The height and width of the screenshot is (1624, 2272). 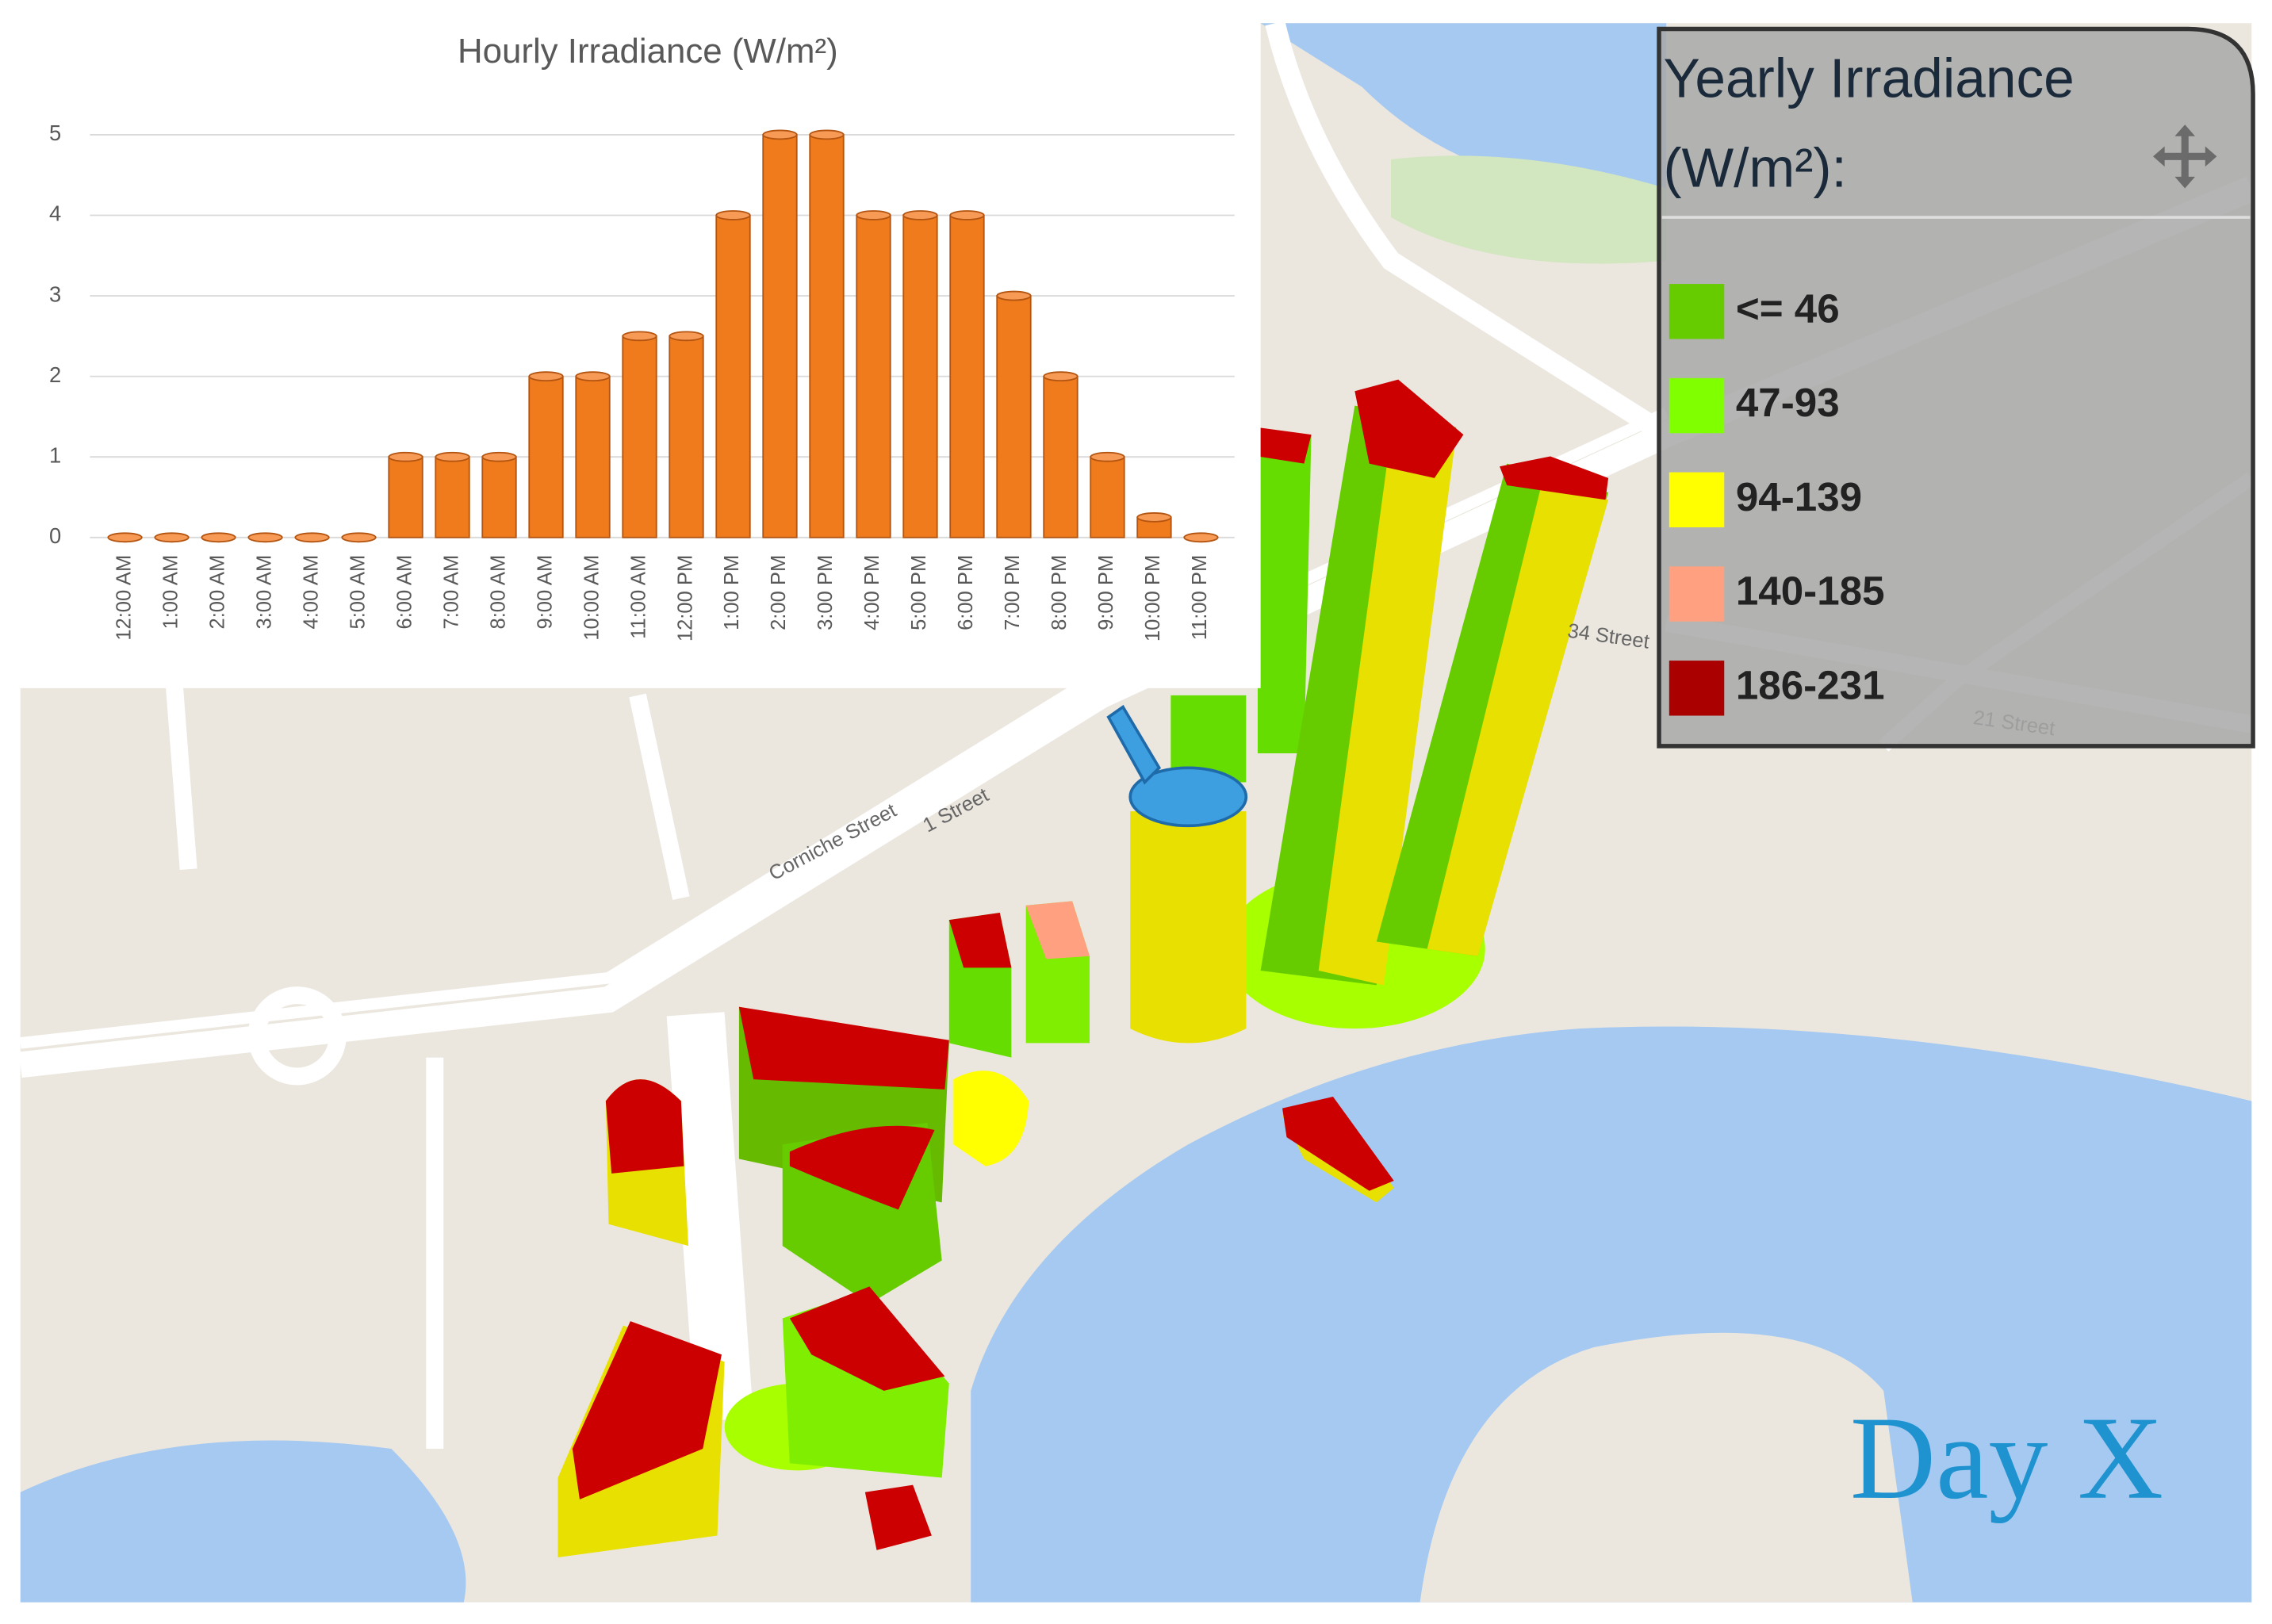 I want to click on x-tick-label: 9:00 PM, so click(x=1106, y=592).